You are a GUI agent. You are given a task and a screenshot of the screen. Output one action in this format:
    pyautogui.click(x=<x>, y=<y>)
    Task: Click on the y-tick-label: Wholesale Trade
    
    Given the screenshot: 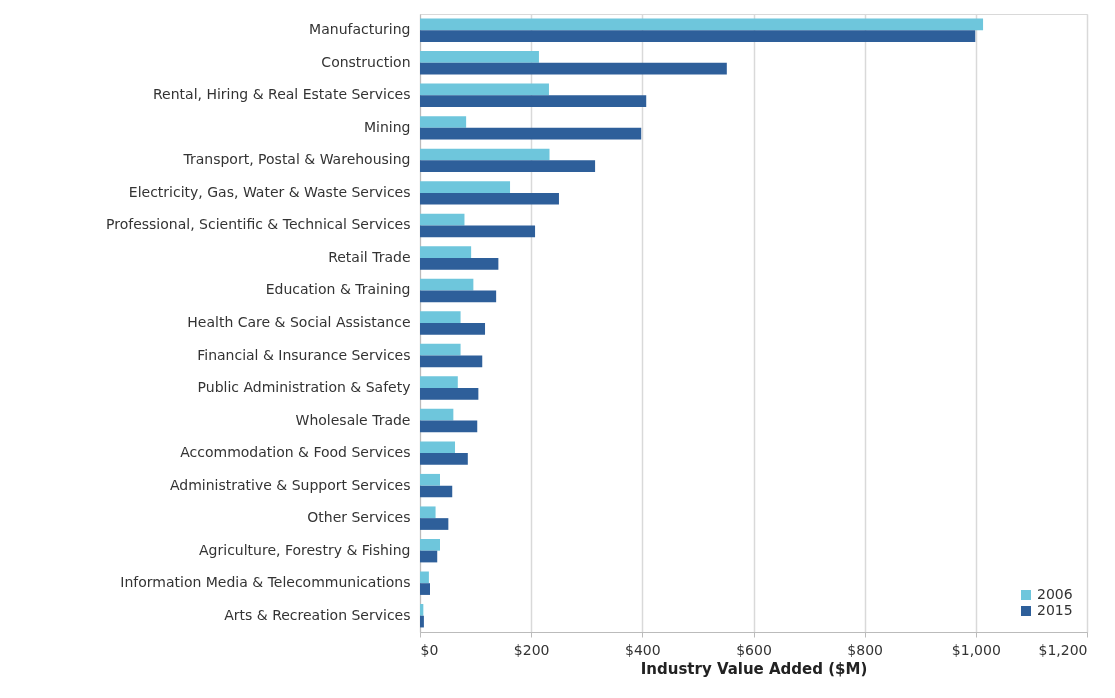 What is the action you would take?
    pyautogui.click(x=353, y=419)
    